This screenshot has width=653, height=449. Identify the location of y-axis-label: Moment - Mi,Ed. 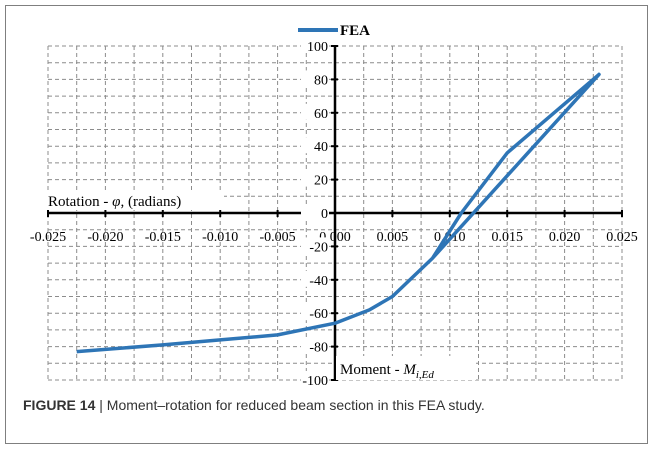
(406, 368).